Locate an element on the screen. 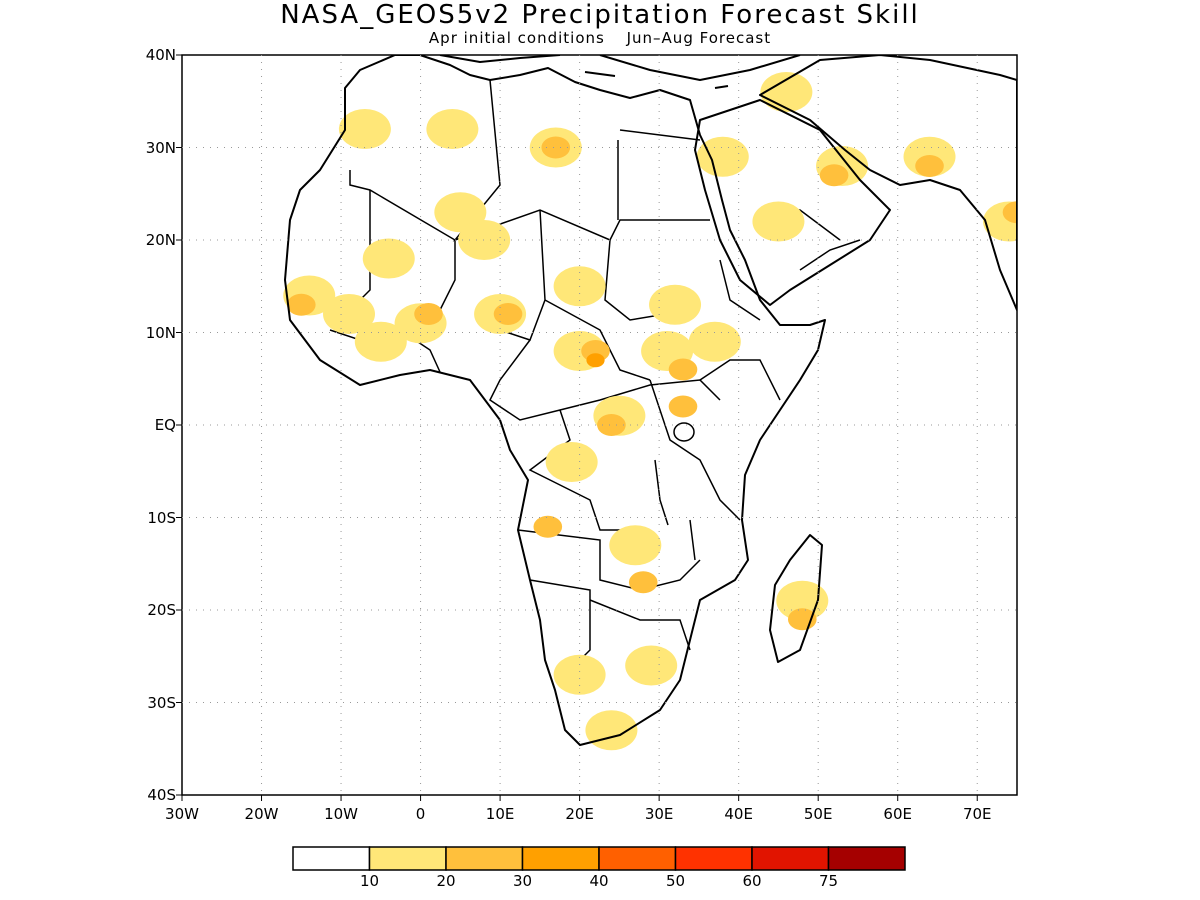  initial-conditions-label: Apr initial conditions is located at coordinates (516, 38).